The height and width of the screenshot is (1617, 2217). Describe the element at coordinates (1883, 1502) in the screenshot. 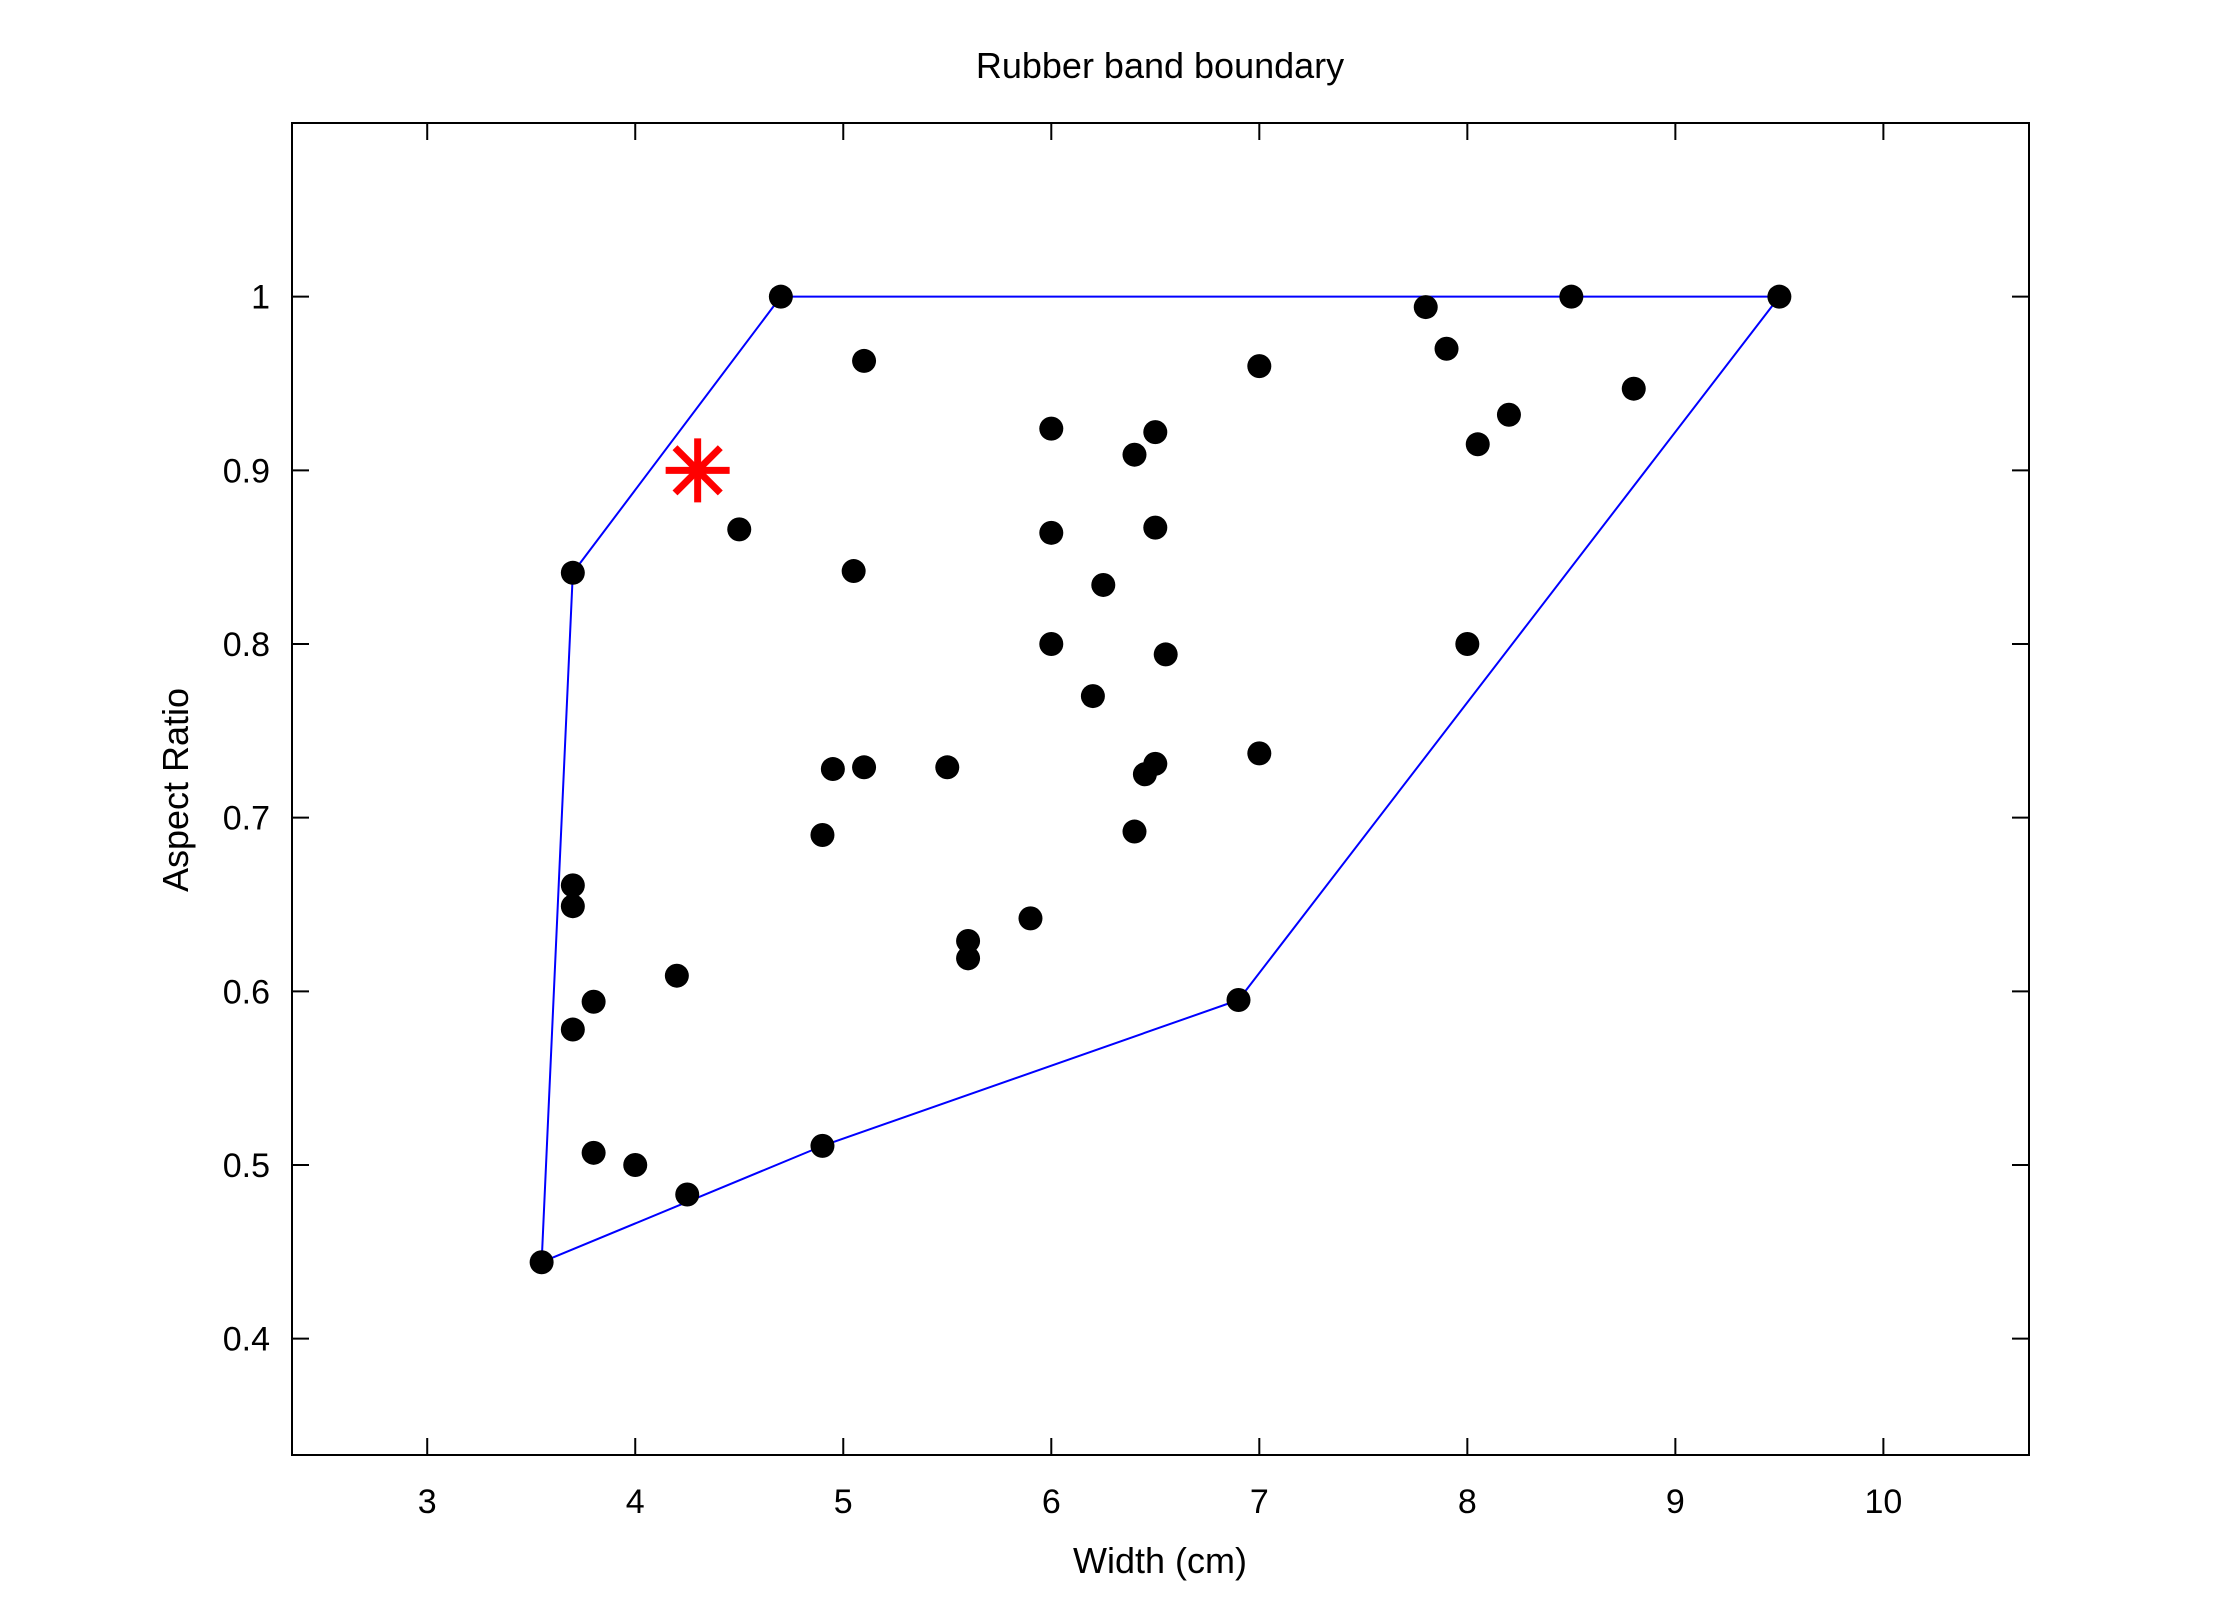

I see `x-tick-label: 10` at that location.